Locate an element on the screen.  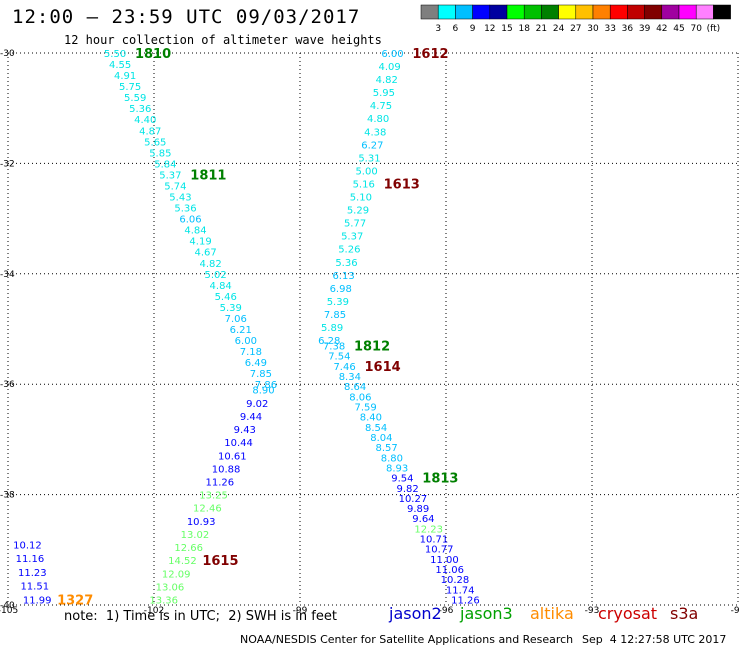
swh-value: 5.95 is located at coordinates (384, 93).